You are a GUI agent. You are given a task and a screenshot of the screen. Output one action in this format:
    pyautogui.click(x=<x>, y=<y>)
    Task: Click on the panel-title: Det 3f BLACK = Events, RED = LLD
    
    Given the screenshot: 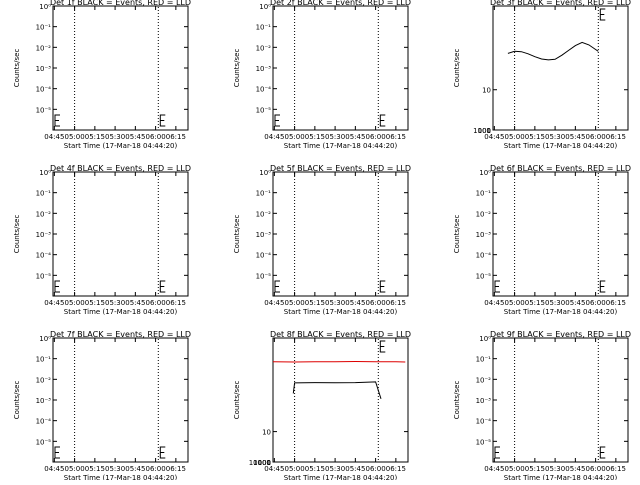 What is the action you would take?
    pyautogui.click(x=560, y=3)
    